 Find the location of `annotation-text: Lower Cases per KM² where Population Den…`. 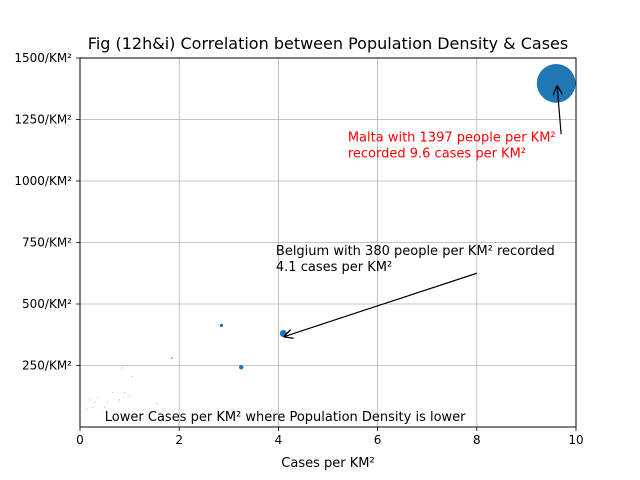

annotation-text: Lower Cases per KM² where Population Den… is located at coordinates (285, 417).